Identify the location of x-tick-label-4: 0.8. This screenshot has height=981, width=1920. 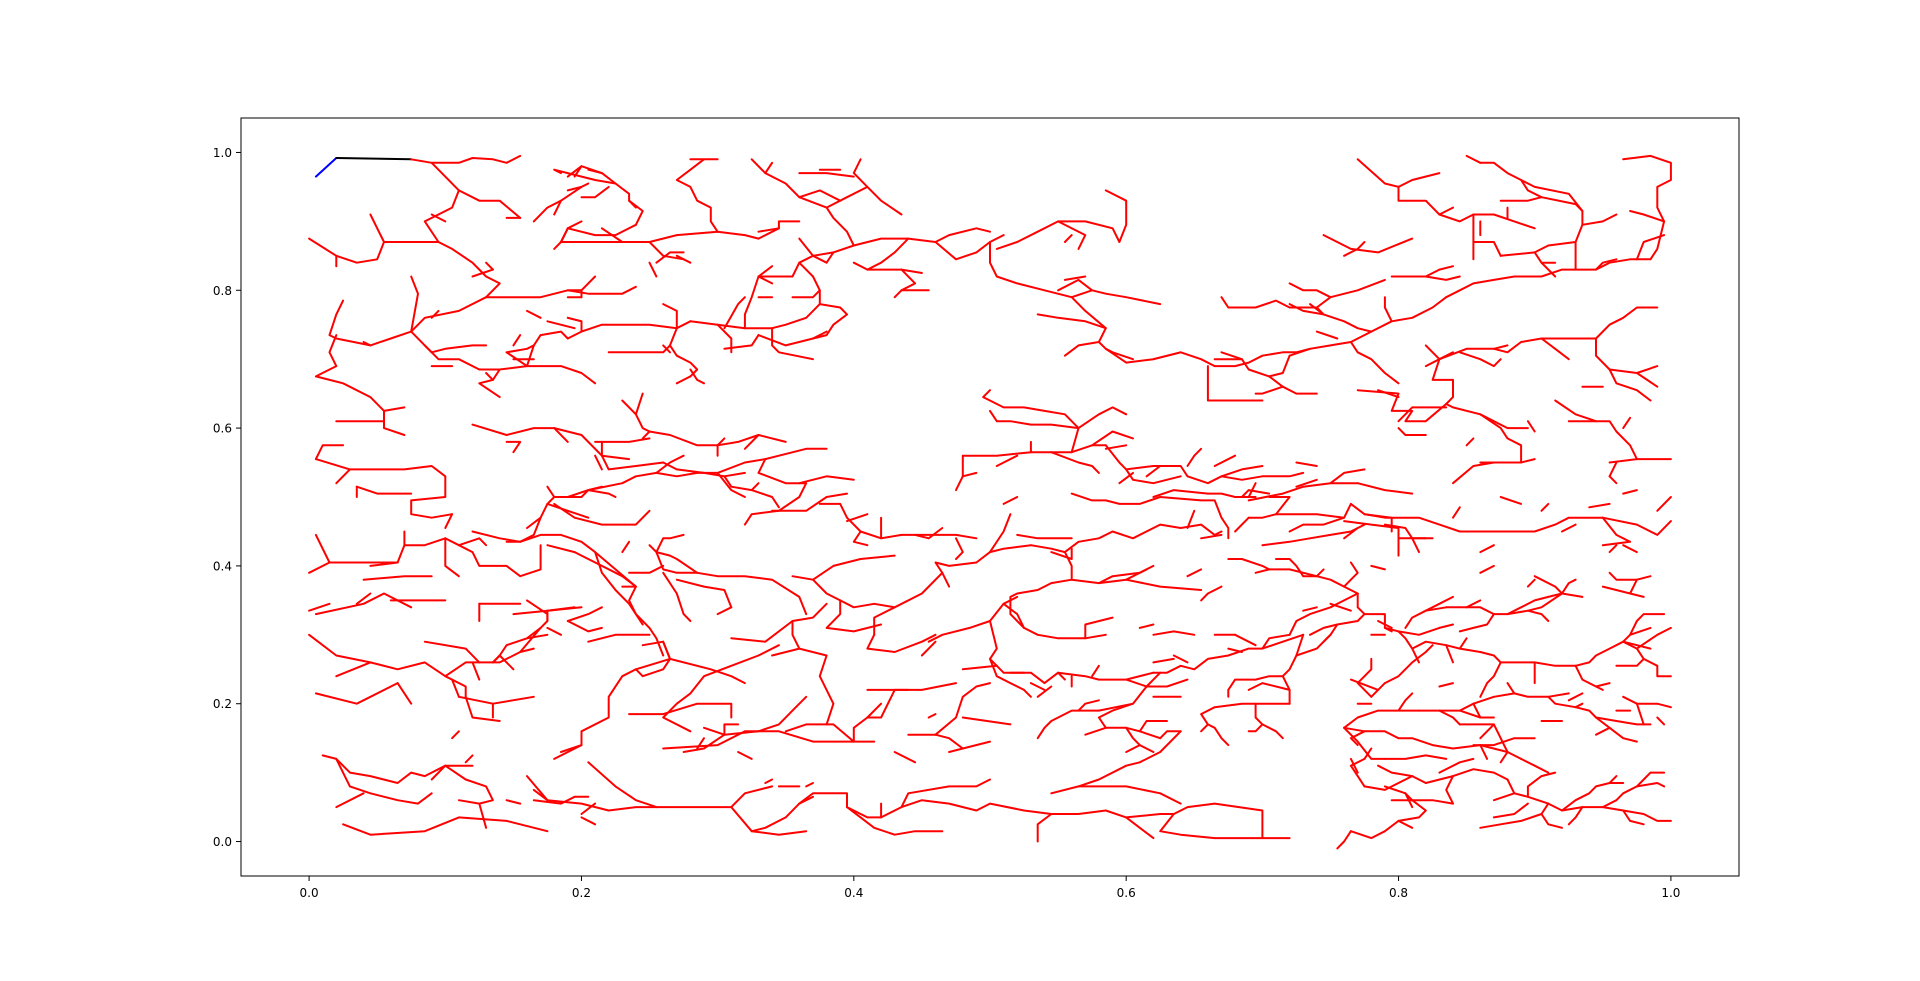
(1398, 893).